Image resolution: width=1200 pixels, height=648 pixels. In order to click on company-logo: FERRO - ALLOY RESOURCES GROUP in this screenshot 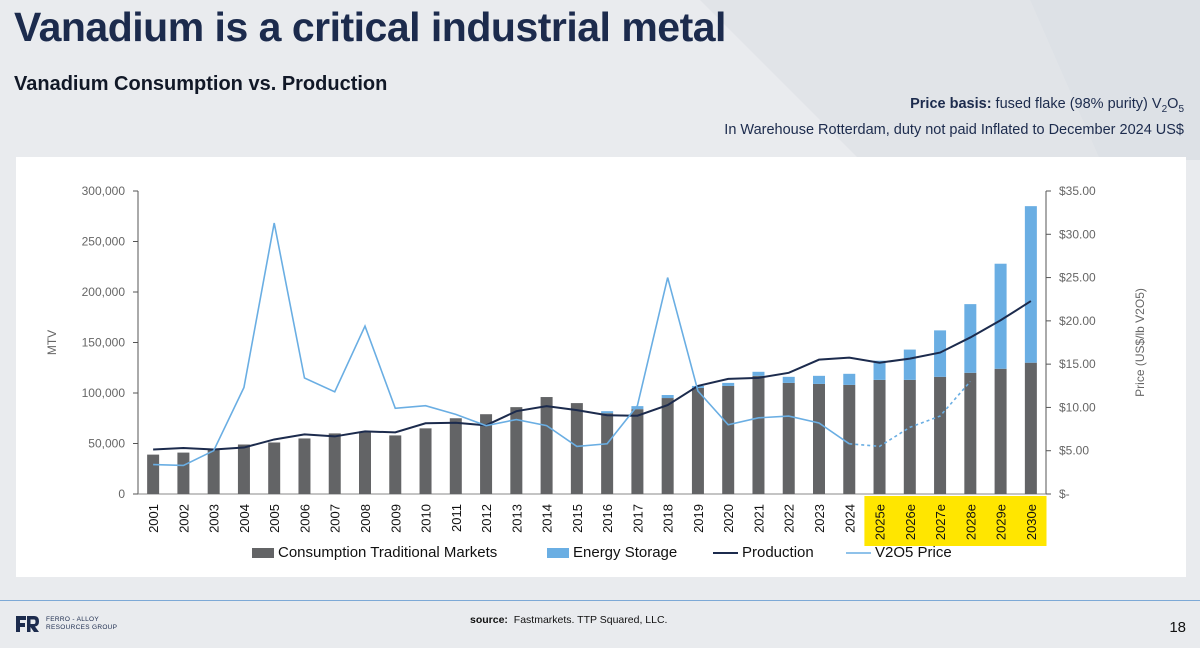, I will do `click(65, 624)`.